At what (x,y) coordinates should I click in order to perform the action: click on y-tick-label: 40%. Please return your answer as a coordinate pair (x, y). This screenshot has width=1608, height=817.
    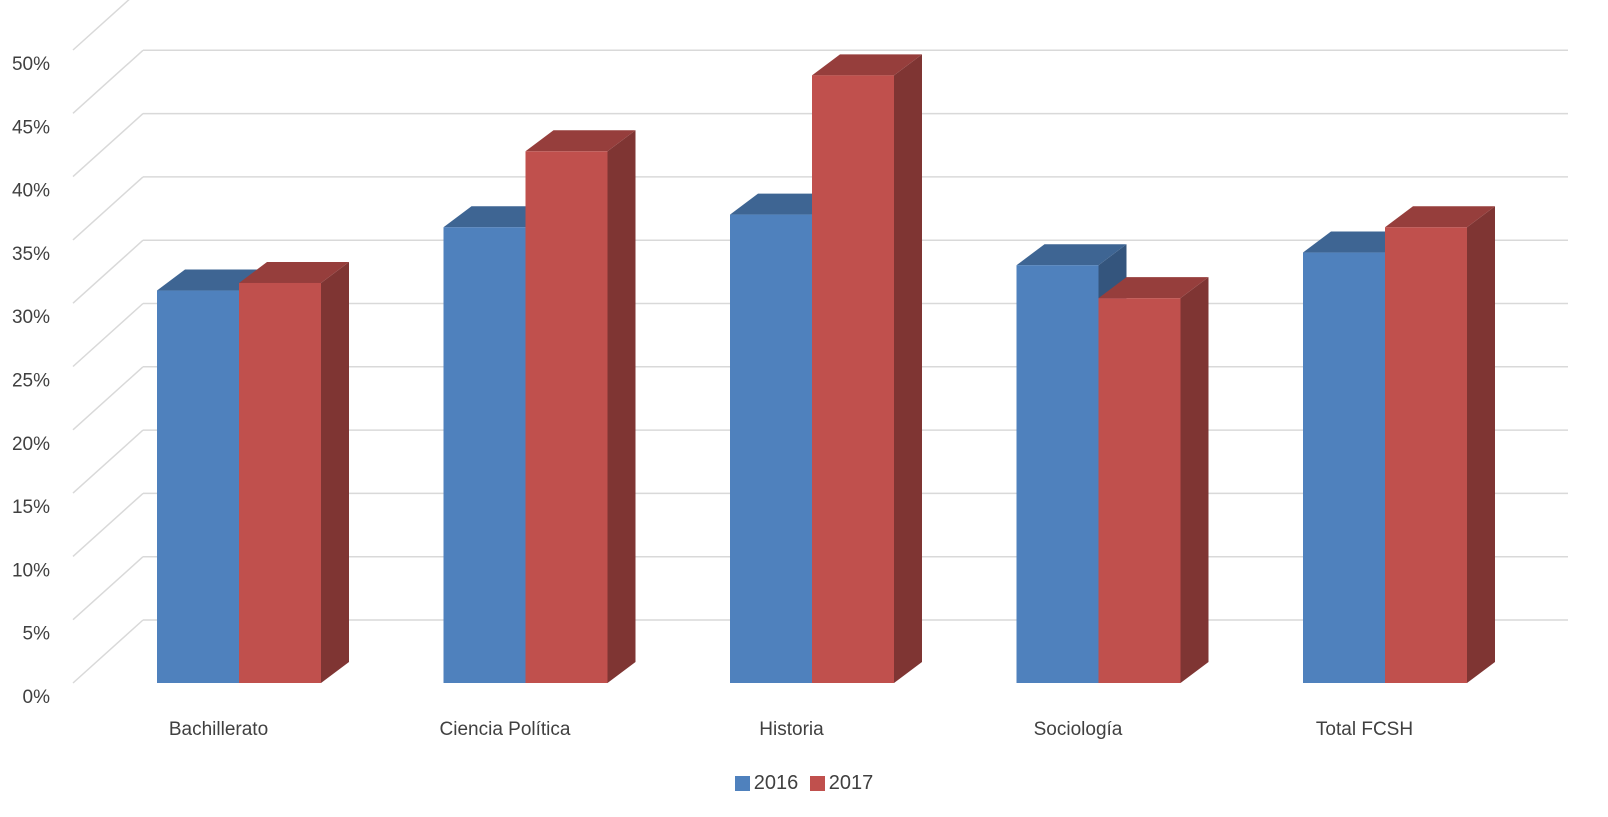
    Looking at the image, I should click on (31, 191).